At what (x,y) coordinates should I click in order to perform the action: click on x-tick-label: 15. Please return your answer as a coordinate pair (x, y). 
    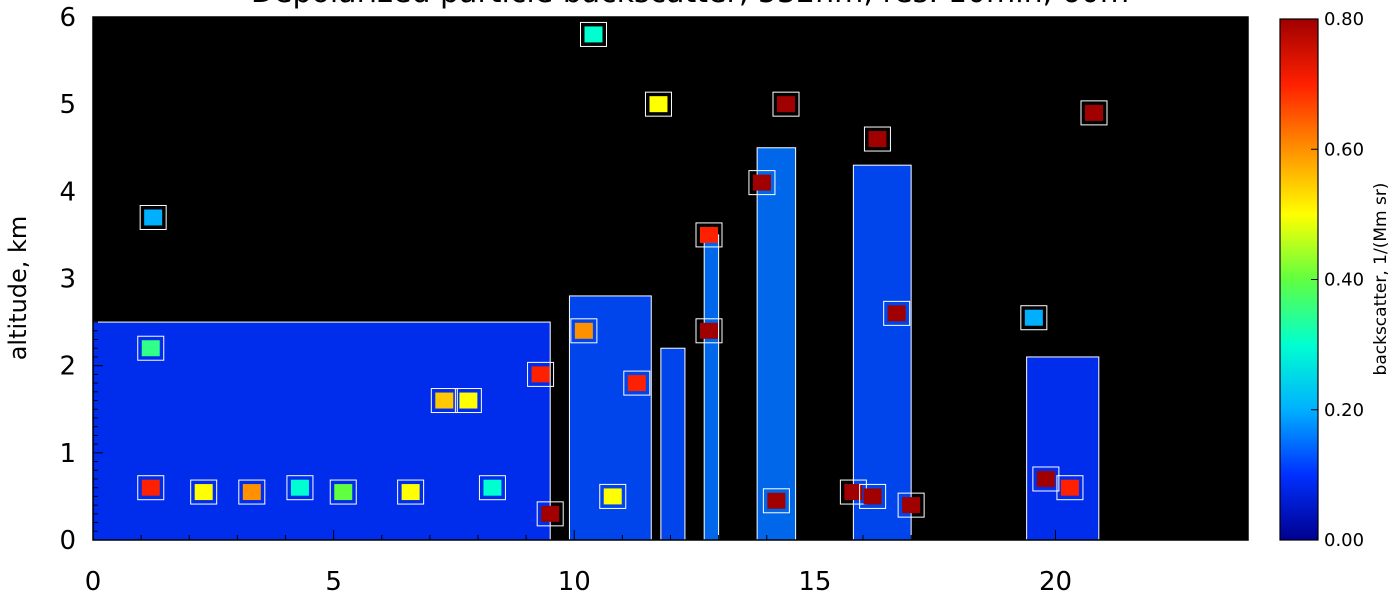
    Looking at the image, I should click on (814, 581).